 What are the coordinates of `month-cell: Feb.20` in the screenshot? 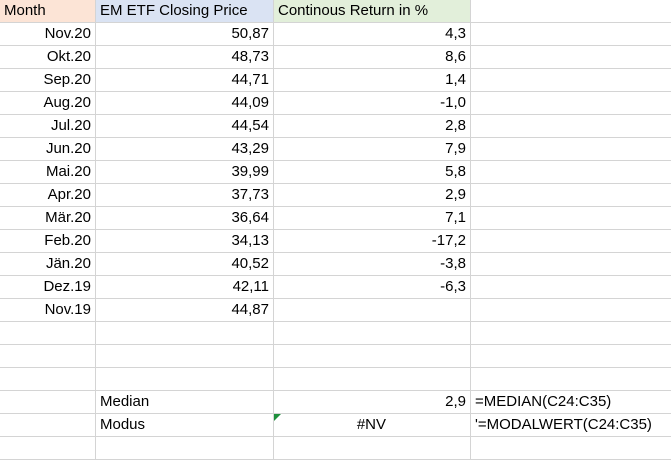 It's located at (48, 241).